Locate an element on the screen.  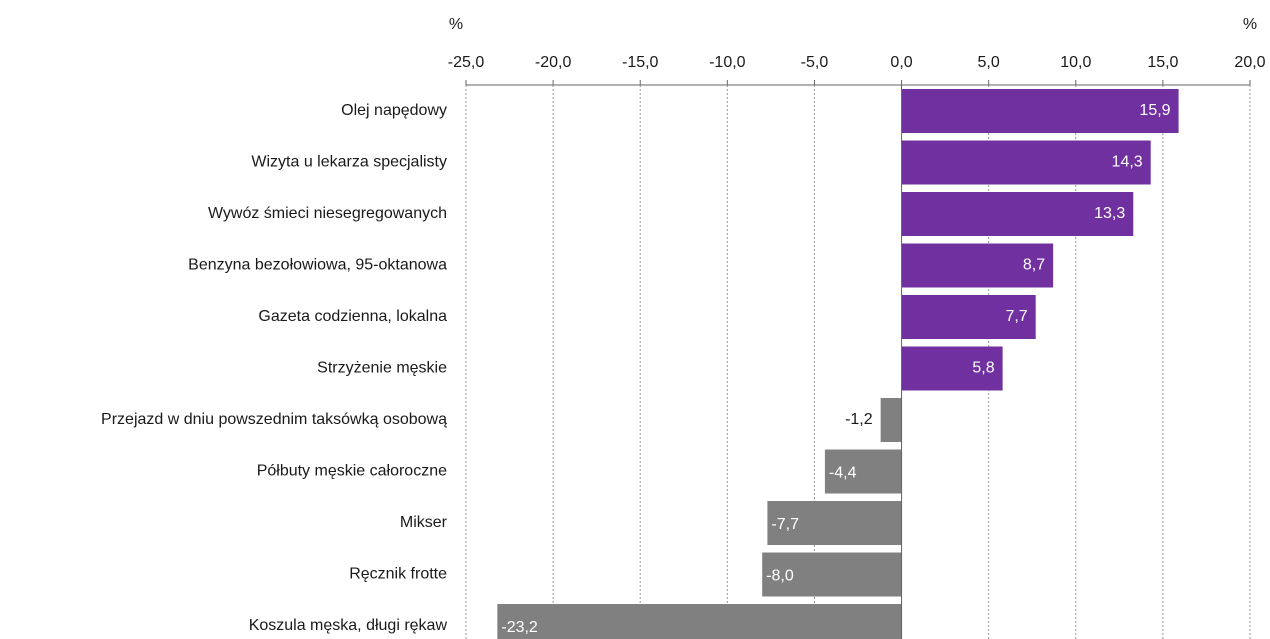
value-label: -8,0 is located at coordinates (780, 576).